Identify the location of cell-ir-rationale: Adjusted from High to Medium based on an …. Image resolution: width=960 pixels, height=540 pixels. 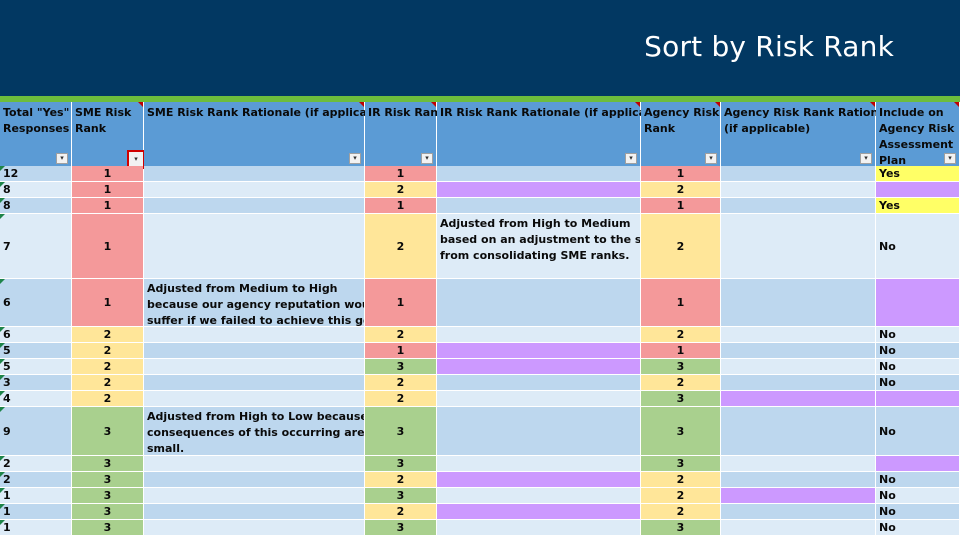
(538, 246).